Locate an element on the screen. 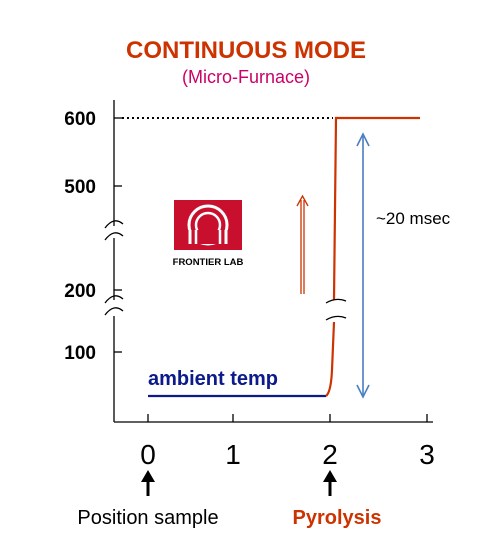  pyrolysis-label: Pyrolysis is located at coordinates (337, 518).